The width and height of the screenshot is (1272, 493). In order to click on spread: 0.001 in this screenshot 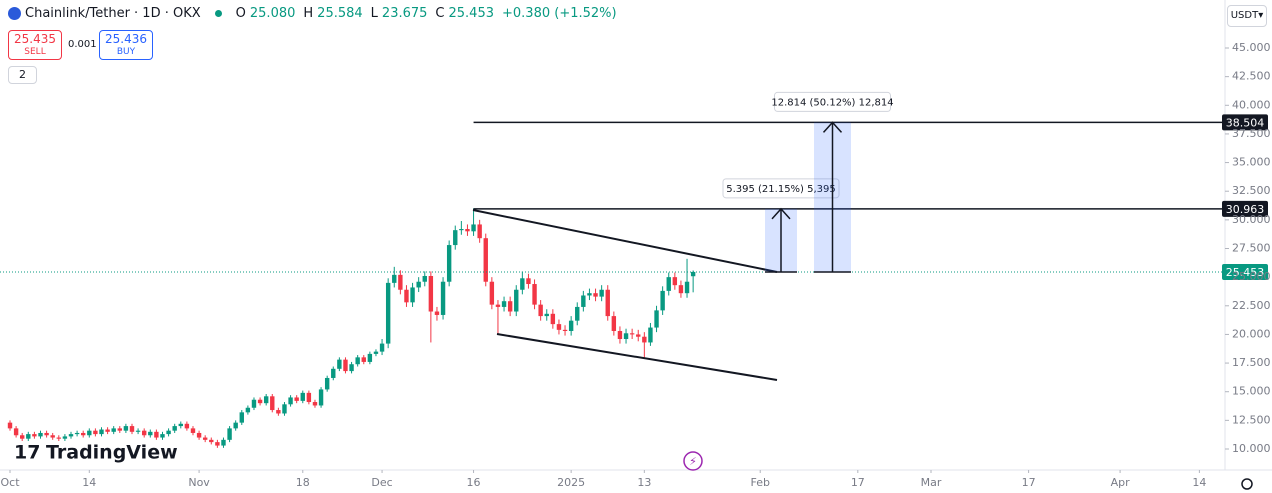, I will do `click(82, 44)`.